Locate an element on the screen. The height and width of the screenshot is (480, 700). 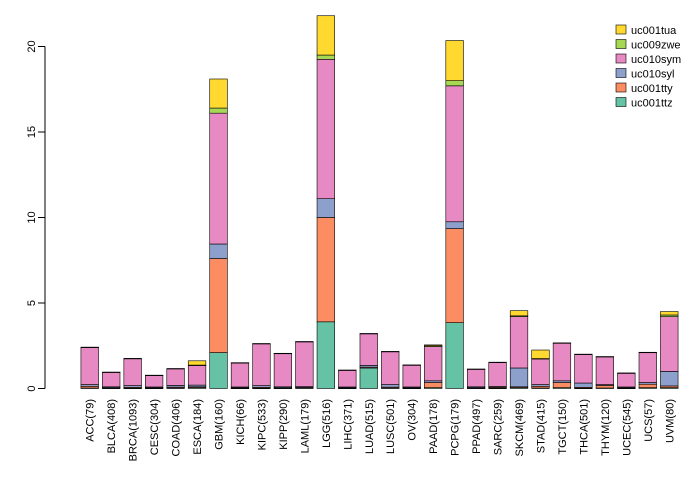
legend-label: uc010sym is located at coordinates (656, 60).